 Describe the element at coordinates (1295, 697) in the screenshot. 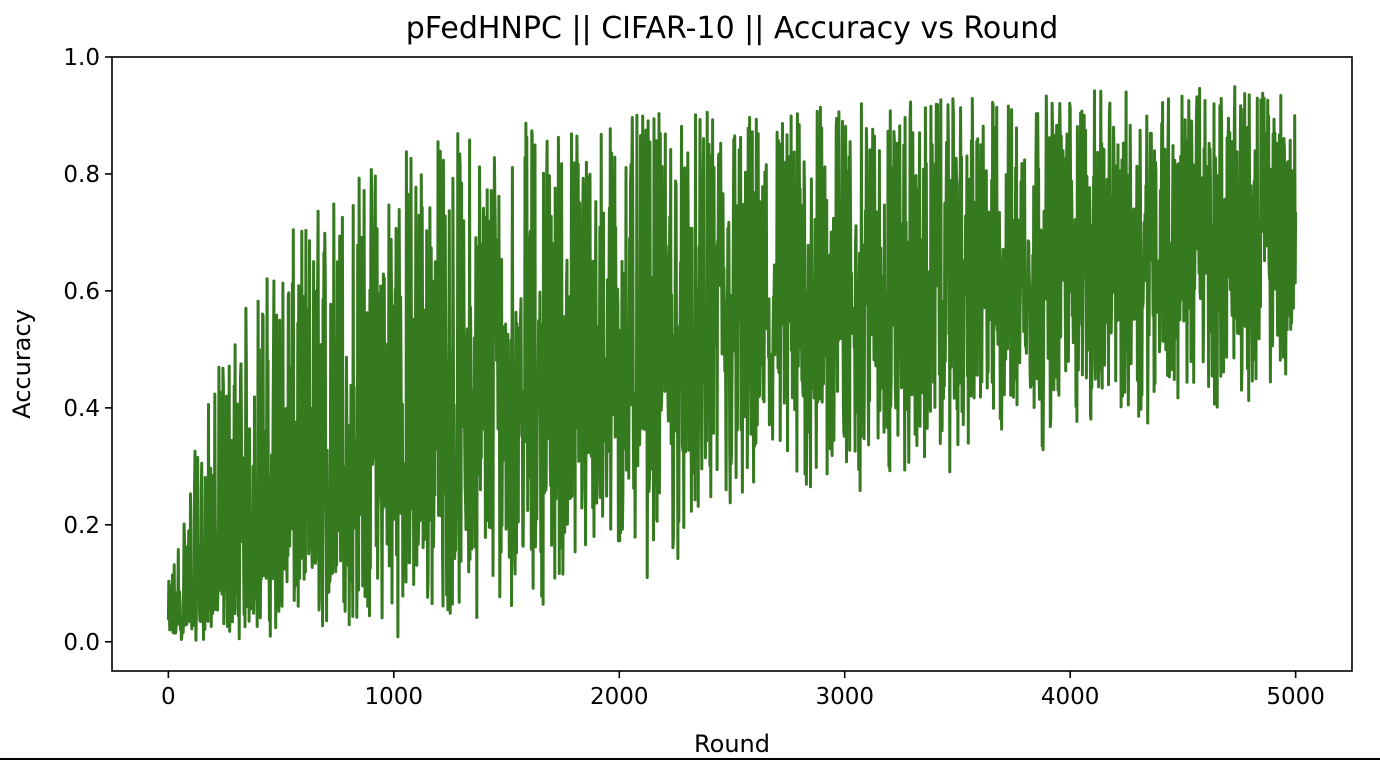

I see `x-tick-label: 5000` at that location.